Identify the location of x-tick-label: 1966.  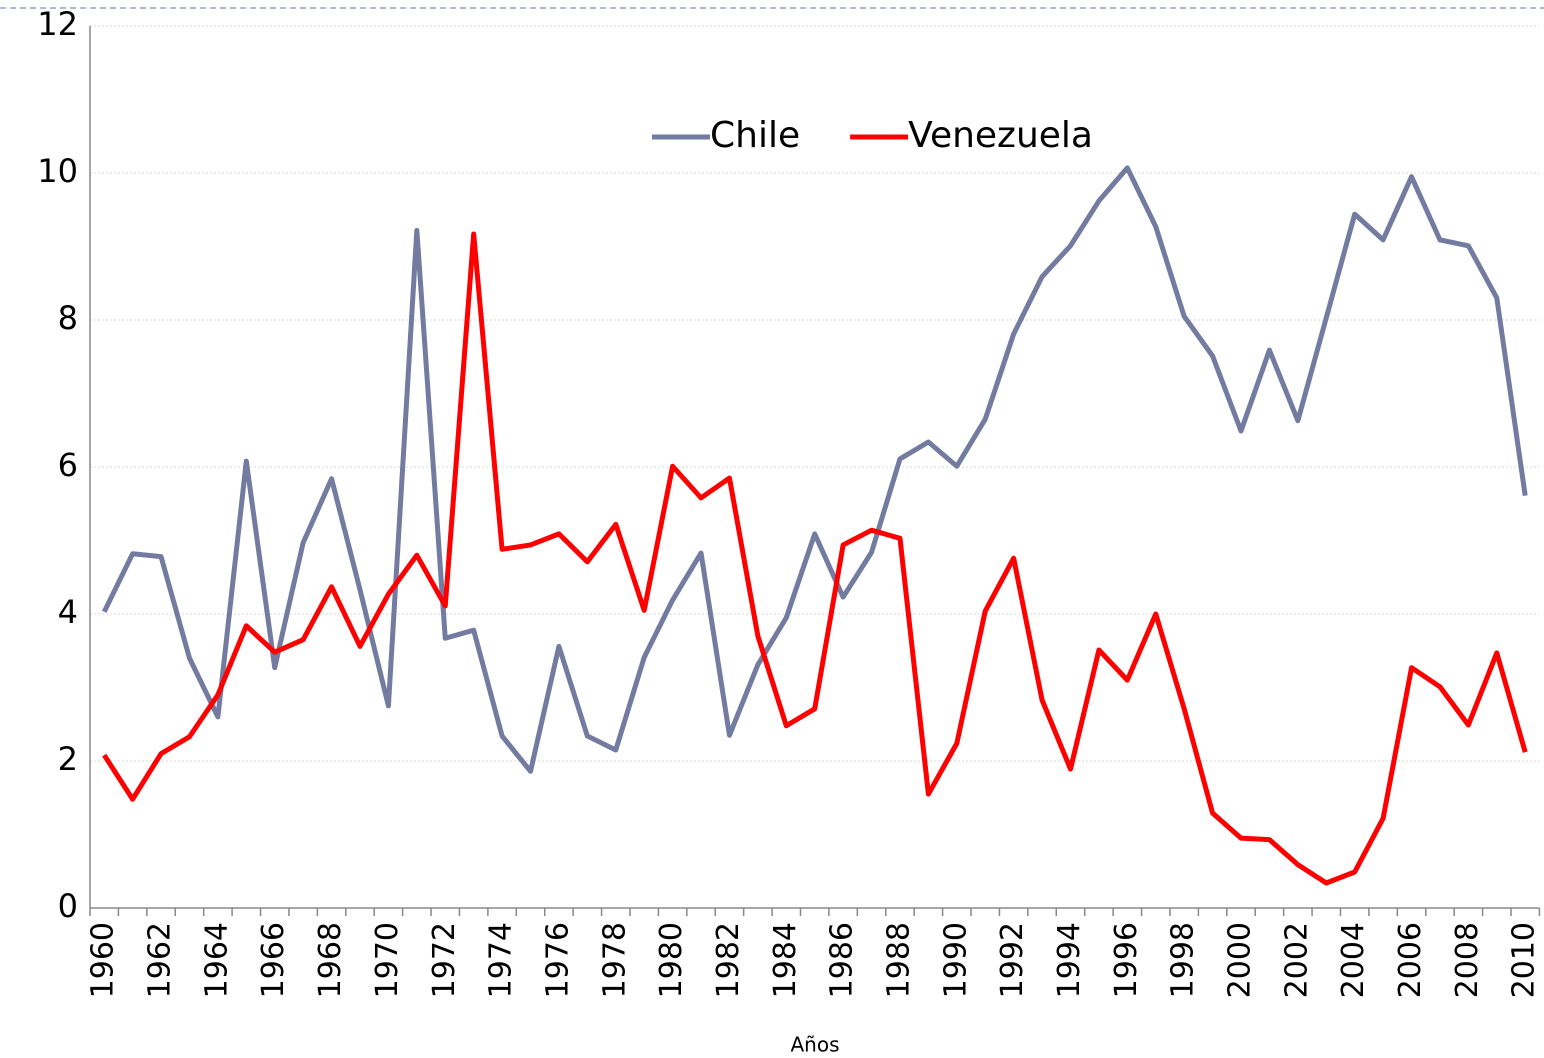
(273, 960).